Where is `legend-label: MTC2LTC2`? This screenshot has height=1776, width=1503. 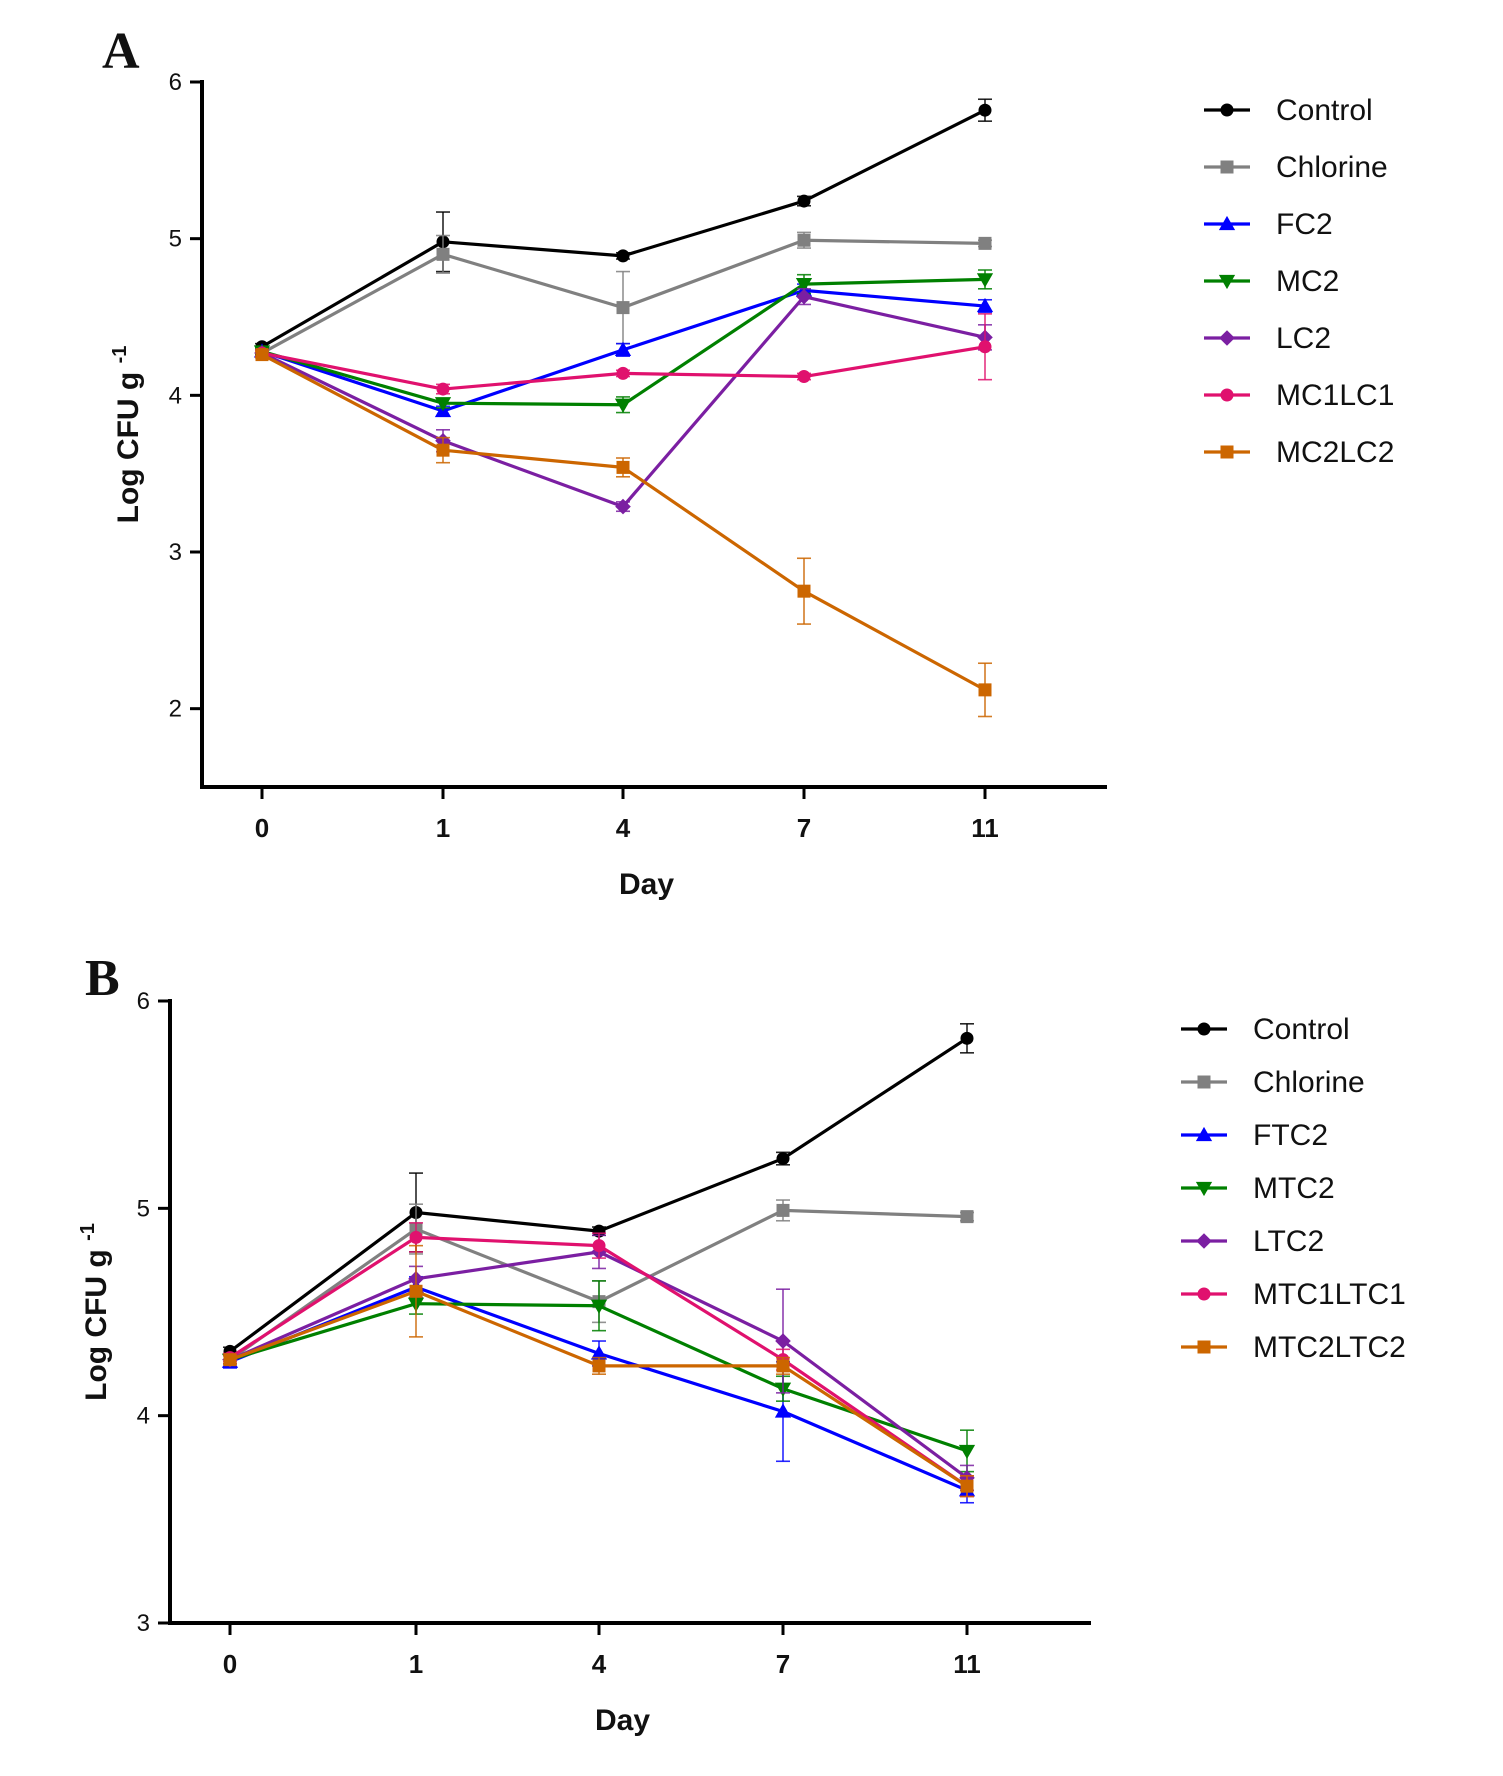 legend-label: MTC2LTC2 is located at coordinates (1329, 1347).